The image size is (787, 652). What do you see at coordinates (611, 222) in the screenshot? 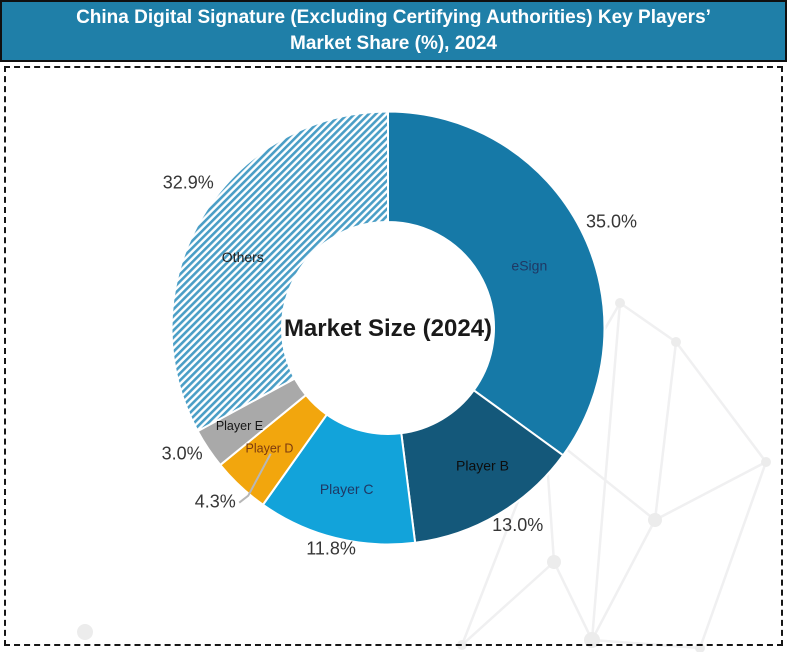
I see `segment-pct-label: 35.0%` at bounding box center [611, 222].